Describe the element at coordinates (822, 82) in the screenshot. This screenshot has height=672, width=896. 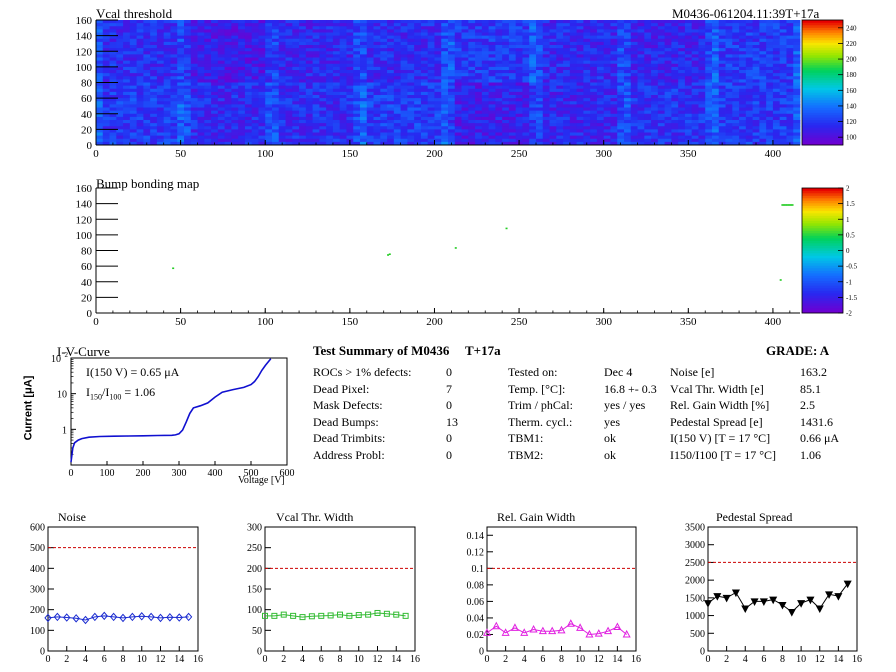
I see `vcal-palette-frame` at that location.